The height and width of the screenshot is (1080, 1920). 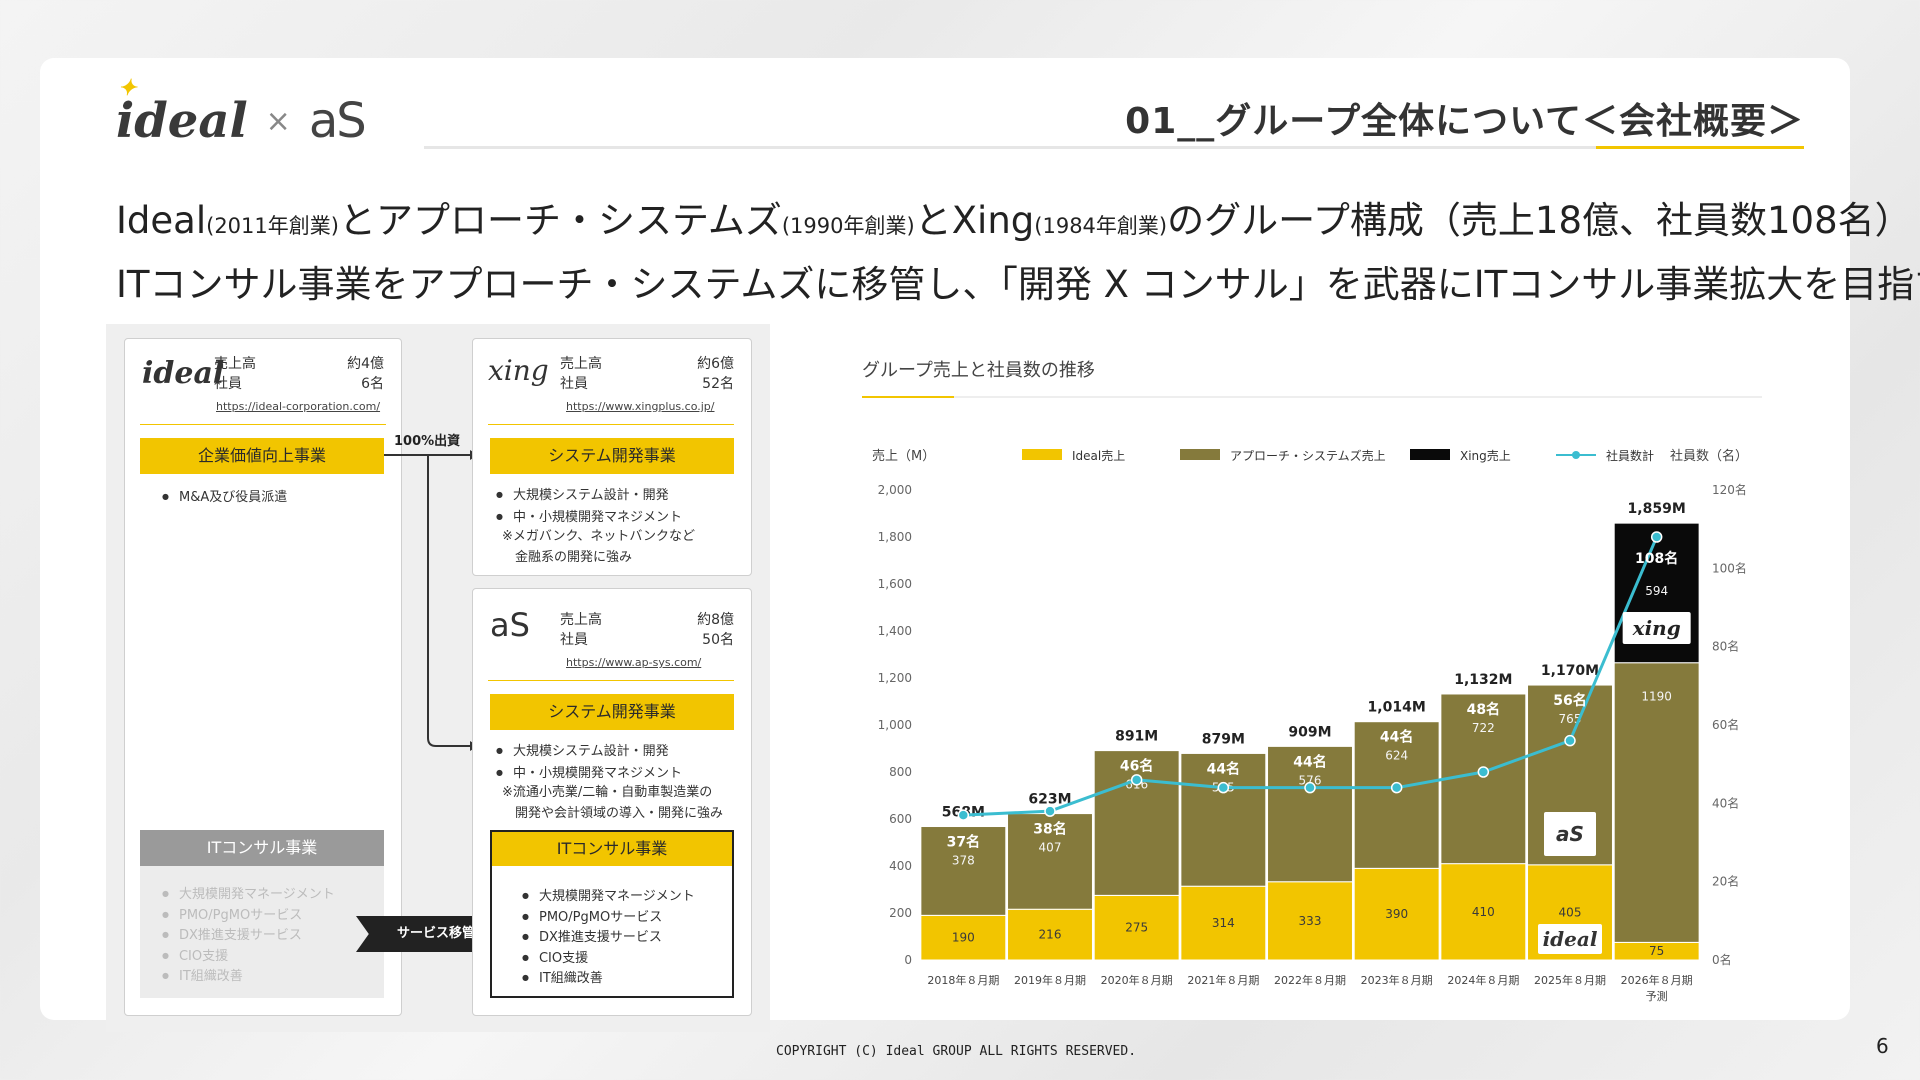 I want to click on x-tick-label: 2024年８月期, so click(x=1483, y=980).